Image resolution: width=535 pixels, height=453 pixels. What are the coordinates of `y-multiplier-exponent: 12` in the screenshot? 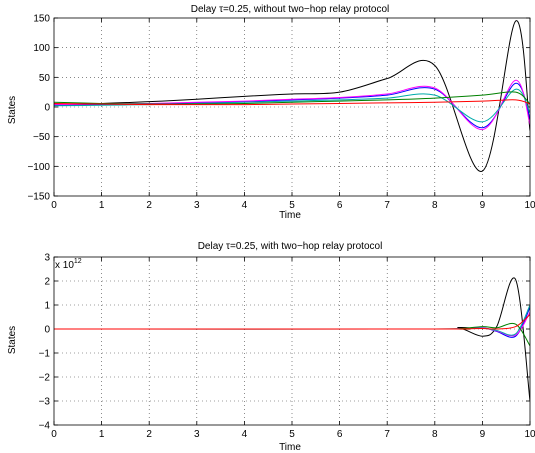 It's located at (78, 261).